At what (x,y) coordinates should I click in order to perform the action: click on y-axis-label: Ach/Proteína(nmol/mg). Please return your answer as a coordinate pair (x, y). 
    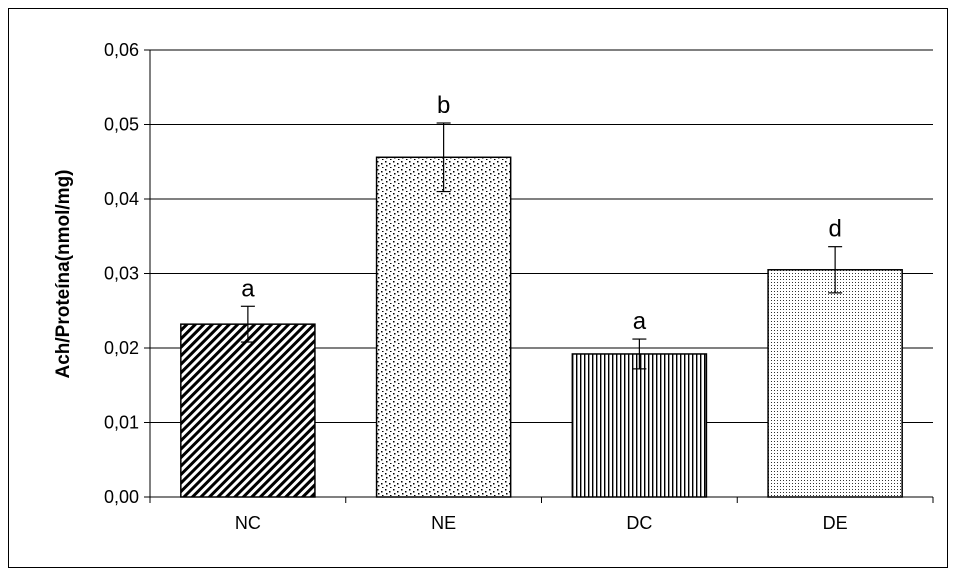
    Looking at the image, I should click on (63, 273).